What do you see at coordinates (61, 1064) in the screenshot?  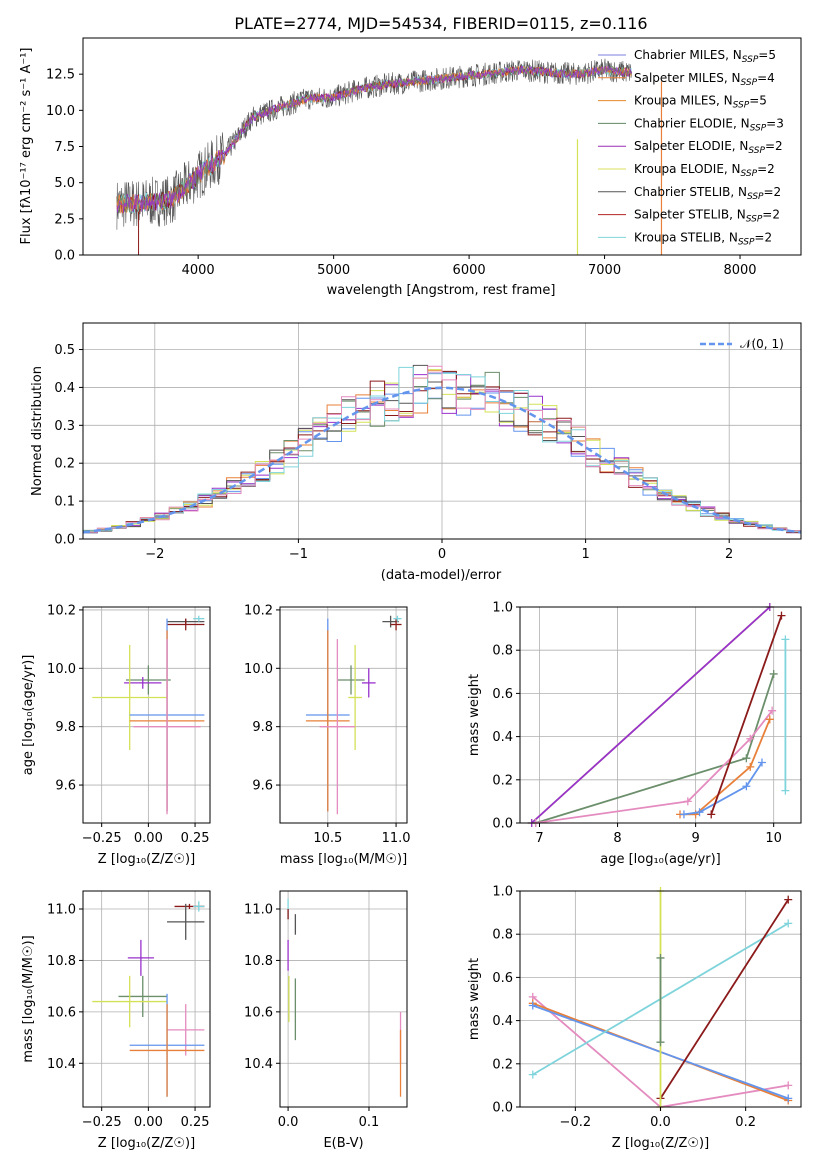 I see `mass-z-y-tick-label: 10.4` at bounding box center [61, 1064].